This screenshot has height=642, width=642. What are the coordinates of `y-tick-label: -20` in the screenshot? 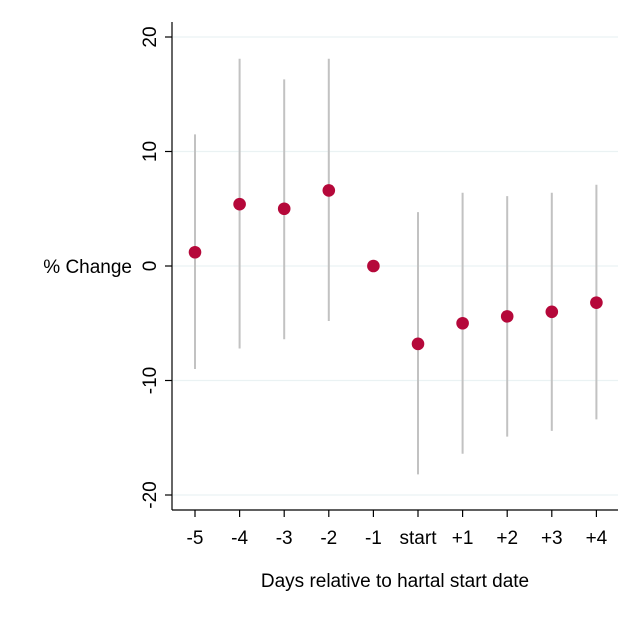 It's located at (150, 494).